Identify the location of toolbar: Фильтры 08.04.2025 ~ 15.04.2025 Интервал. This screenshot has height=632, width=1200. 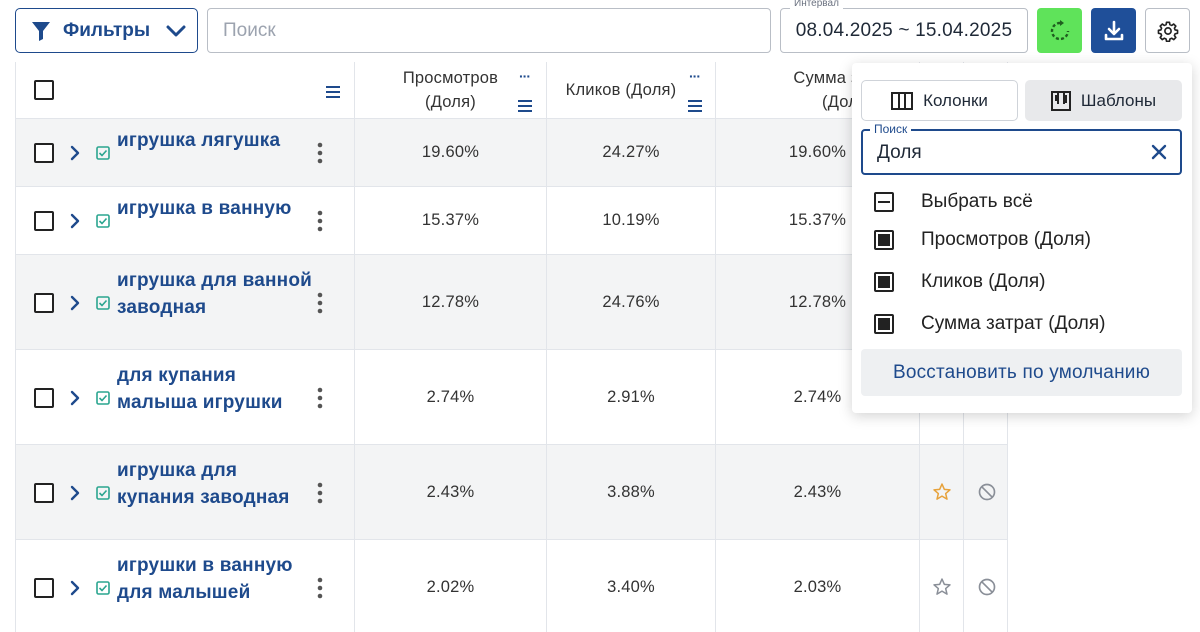
(600, 31).